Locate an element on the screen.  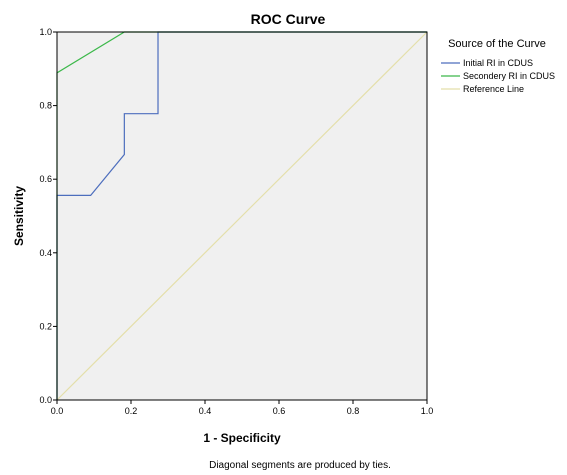
x-tick-label: 0.8 is located at coordinates (353, 411).